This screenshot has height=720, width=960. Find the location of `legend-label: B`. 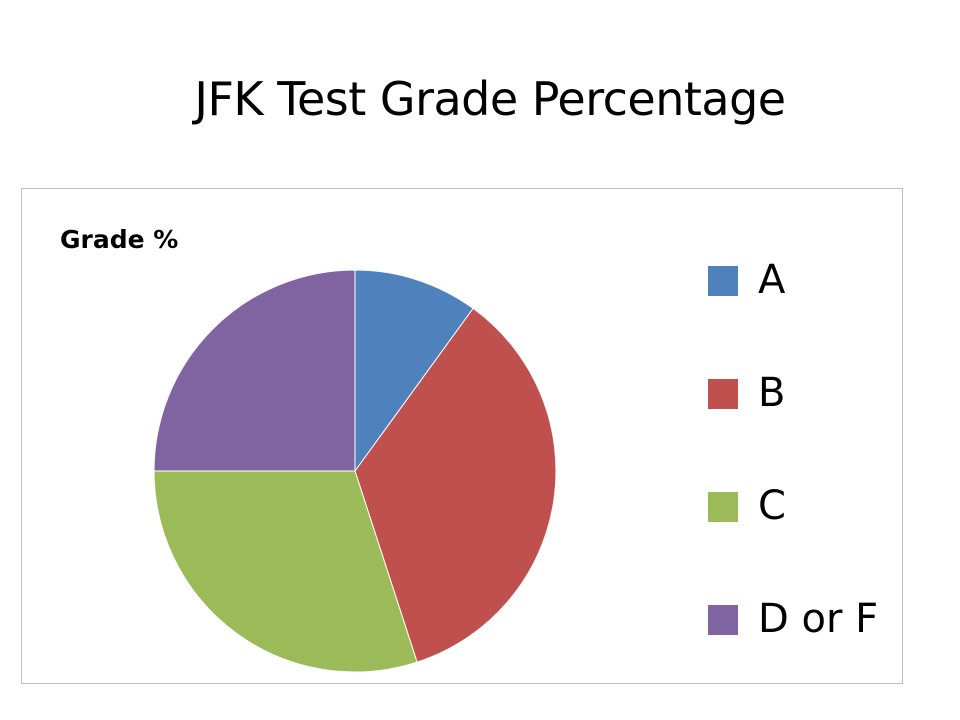

legend-label: B is located at coordinates (772, 393).